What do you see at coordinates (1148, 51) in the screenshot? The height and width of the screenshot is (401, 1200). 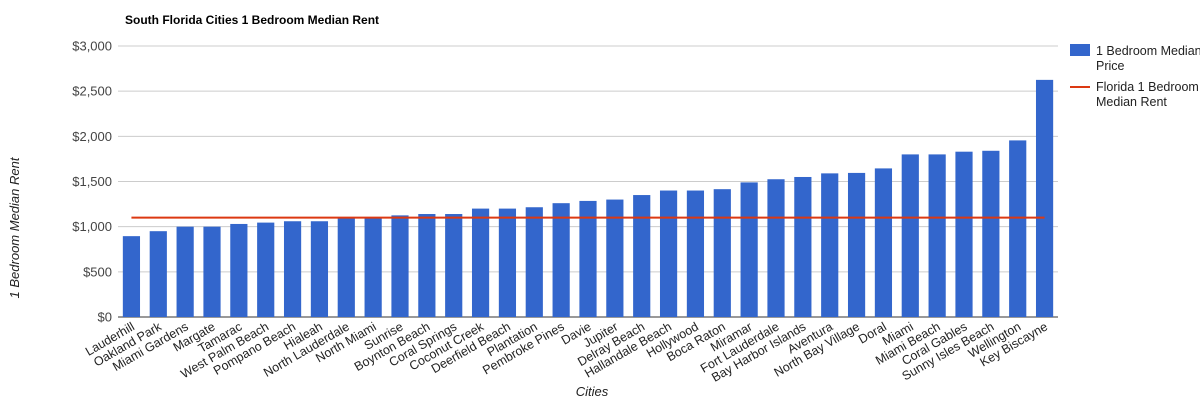 I see `legend-label: 1 Bedroom Median` at bounding box center [1148, 51].